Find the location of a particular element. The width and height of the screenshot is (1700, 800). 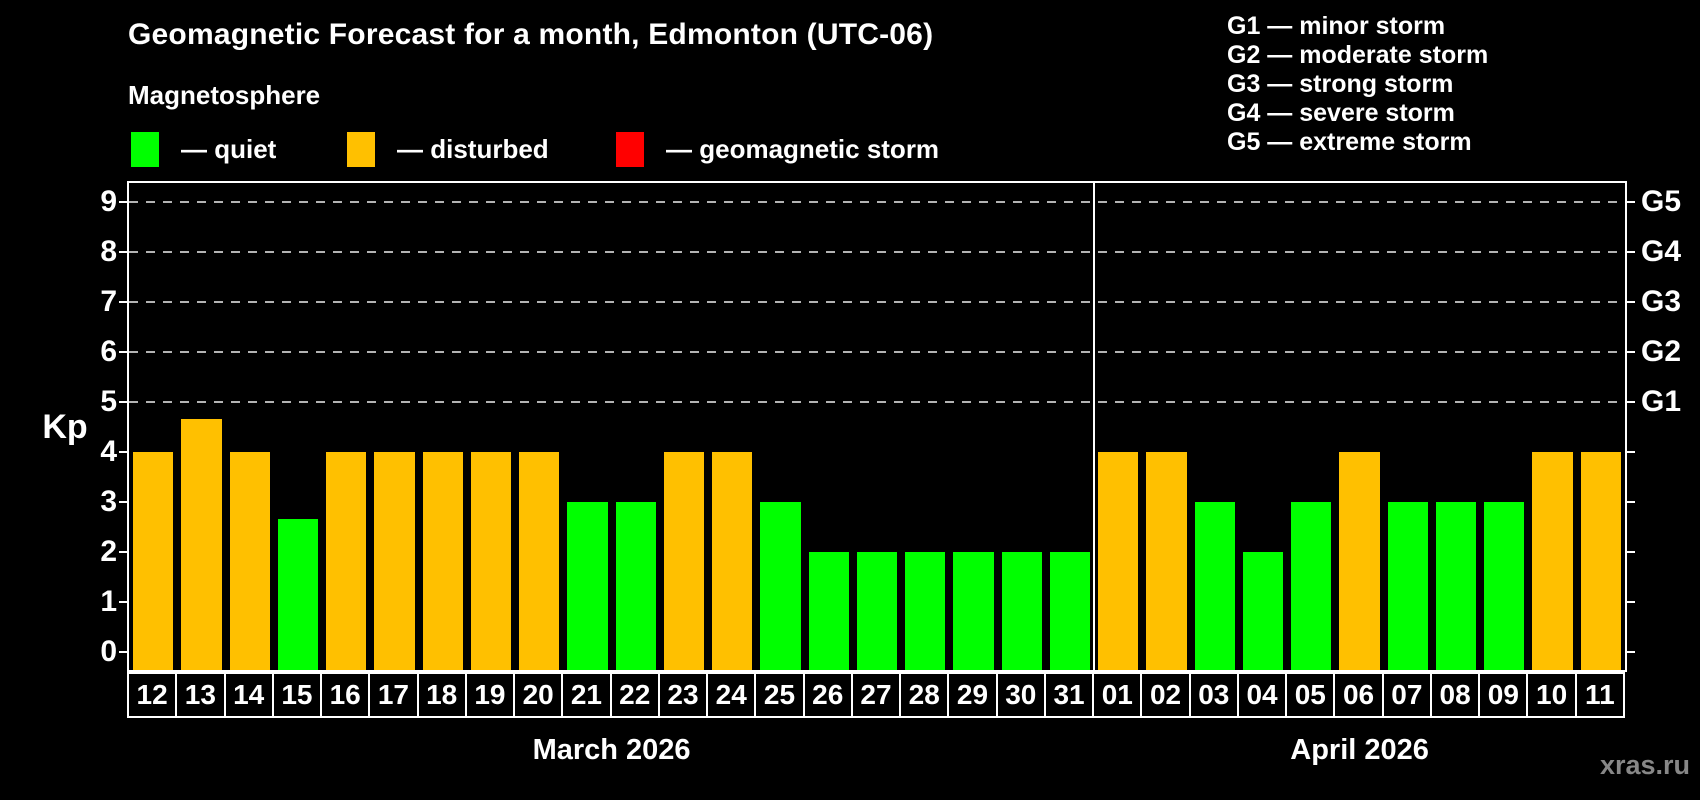

y-tick-label: 7 is located at coordinates (108, 301).